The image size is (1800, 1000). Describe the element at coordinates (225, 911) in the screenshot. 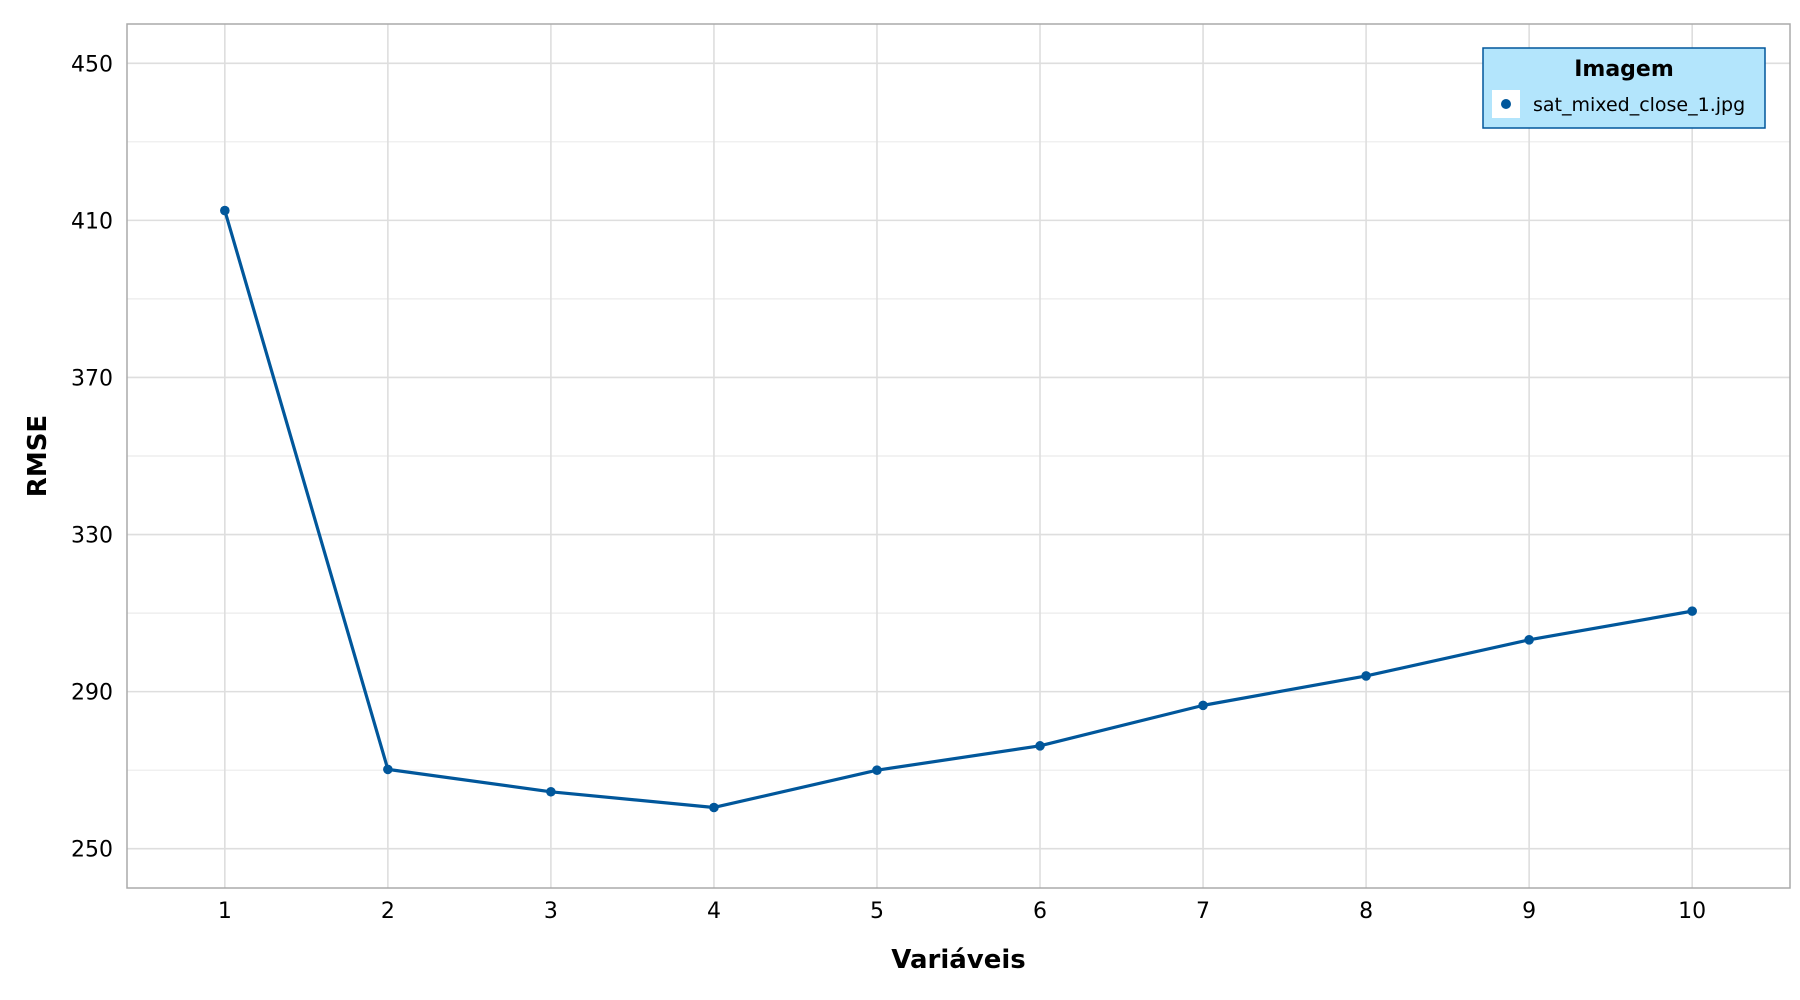

I see `x-tick-label: 1` at that location.